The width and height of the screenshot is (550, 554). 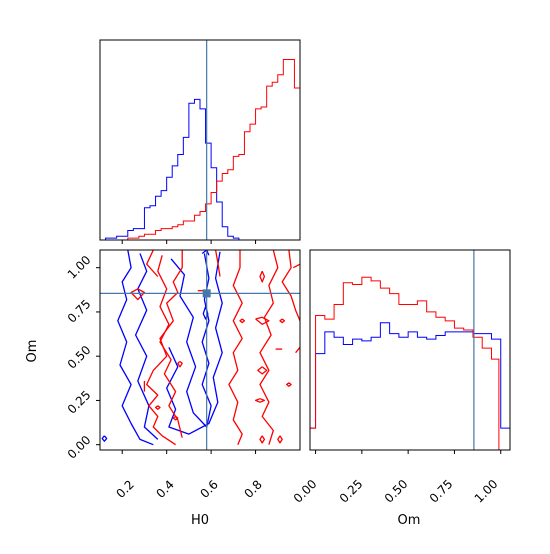 What do you see at coordinates (252, 488) in the screenshot?
I see `x-tick-label: 0.8` at bounding box center [252, 488].